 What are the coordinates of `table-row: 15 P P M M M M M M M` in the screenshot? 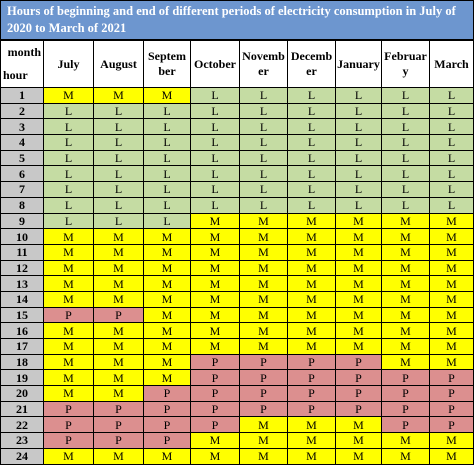 It's located at (237, 315).